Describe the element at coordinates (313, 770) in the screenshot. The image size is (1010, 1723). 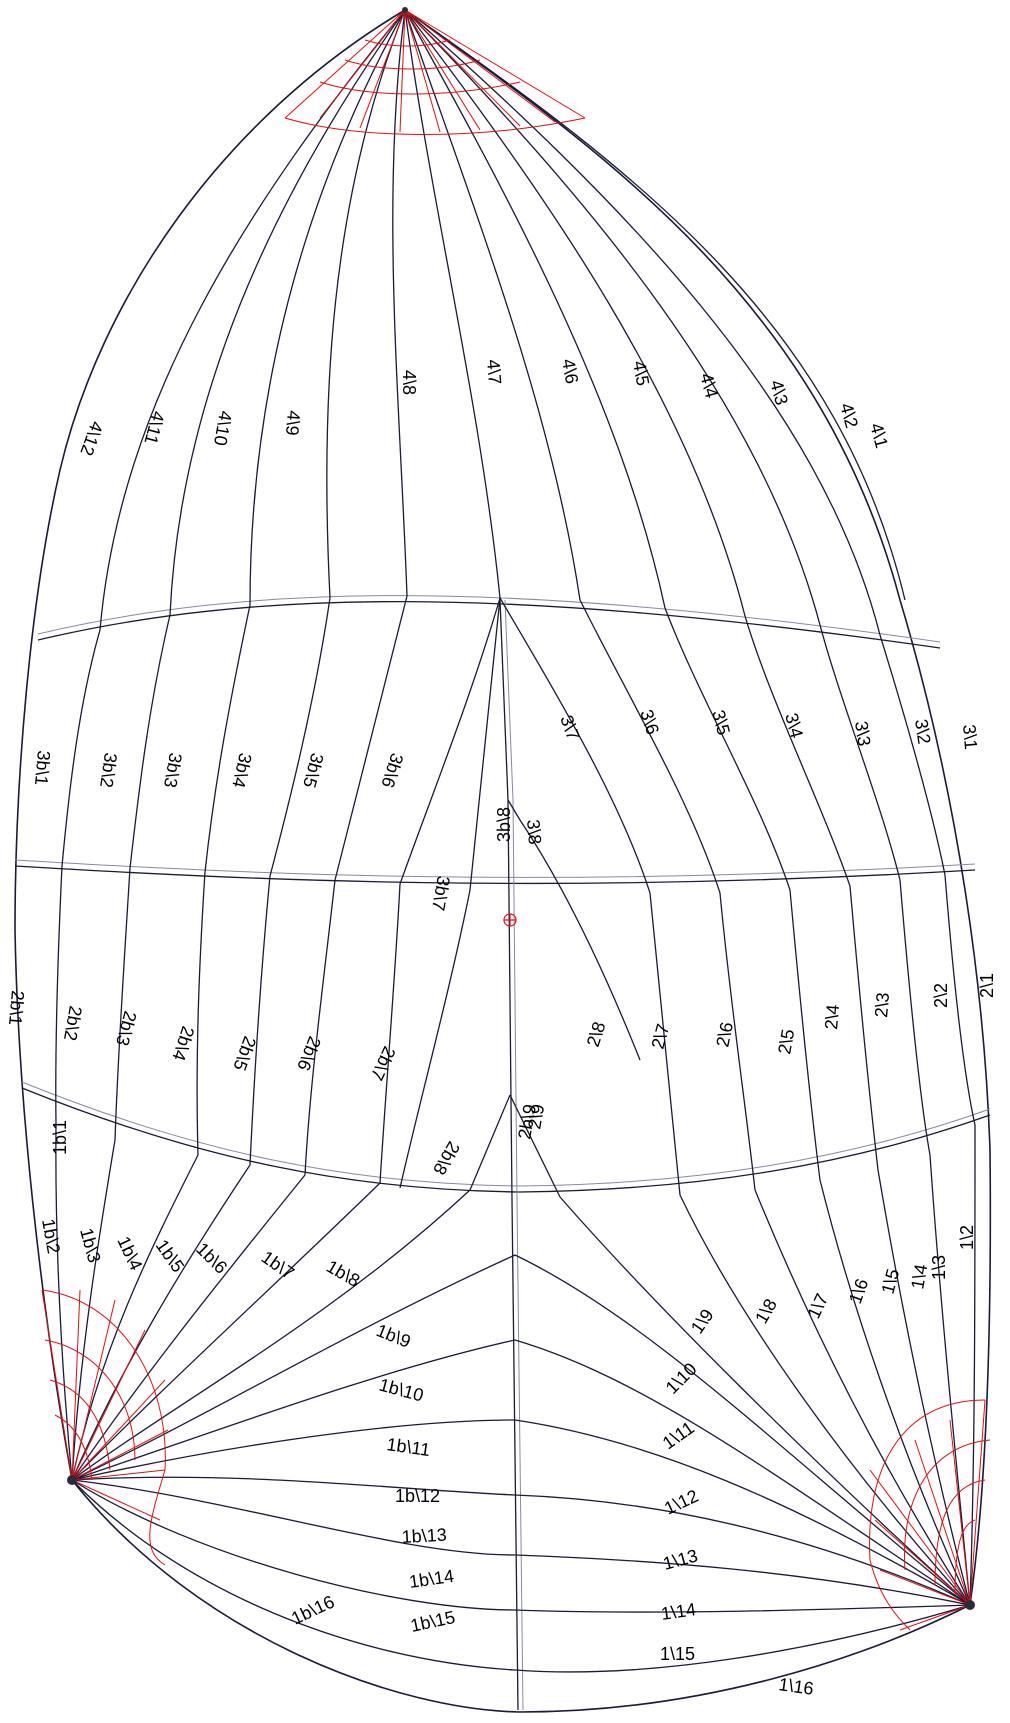
I see `label-3b-5: 3b\5` at that location.